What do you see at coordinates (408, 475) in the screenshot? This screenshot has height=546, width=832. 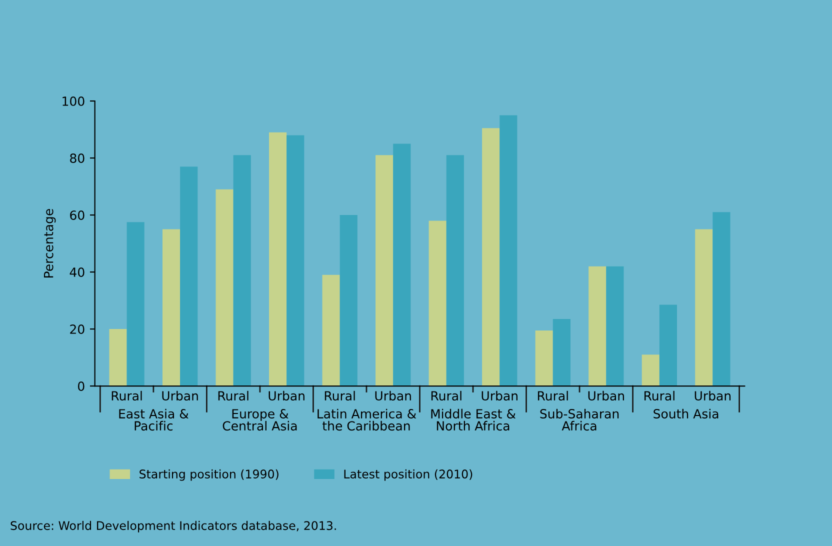 I see `legend-label: Latest position (2010)` at bounding box center [408, 475].